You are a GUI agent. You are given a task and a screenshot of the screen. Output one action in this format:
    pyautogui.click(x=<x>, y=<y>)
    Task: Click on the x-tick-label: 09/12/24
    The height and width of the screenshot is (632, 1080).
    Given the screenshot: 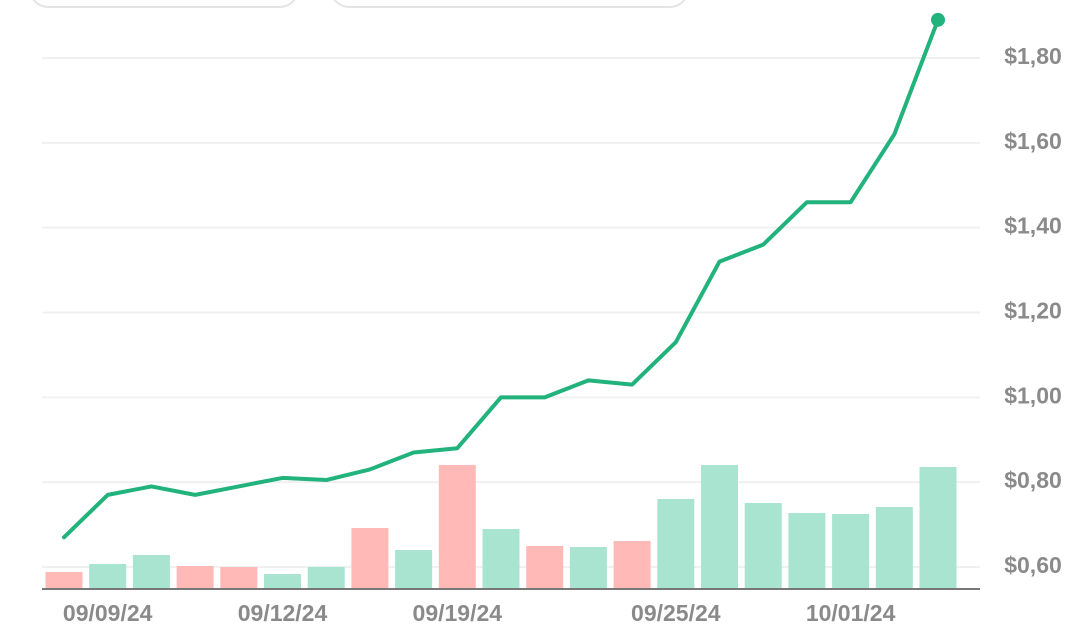 What is the action you would take?
    pyautogui.click(x=283, y=613)
    